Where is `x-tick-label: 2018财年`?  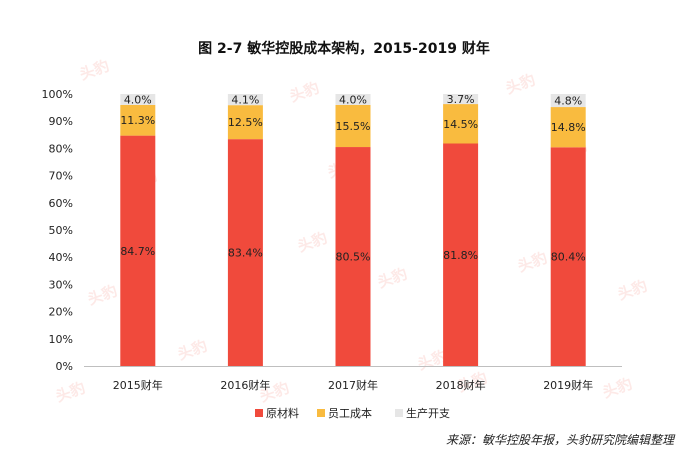
x-tick-label: 2018财年 is located at coordinates (461, 385).